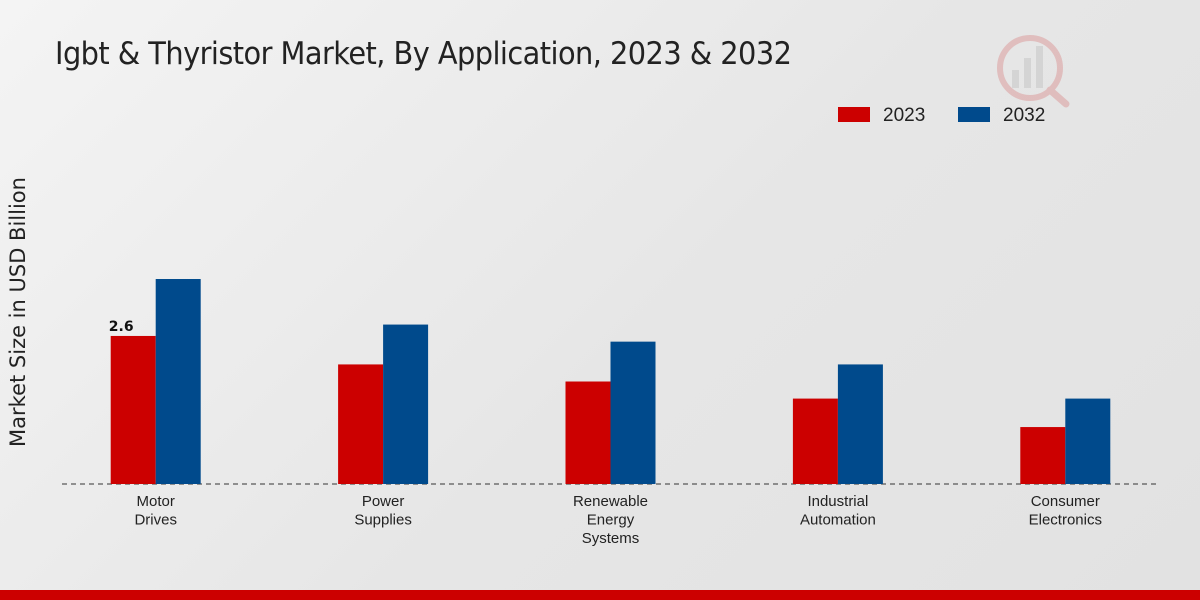  I want to click on x-tick-label-line: Energy, so click(611, 520).